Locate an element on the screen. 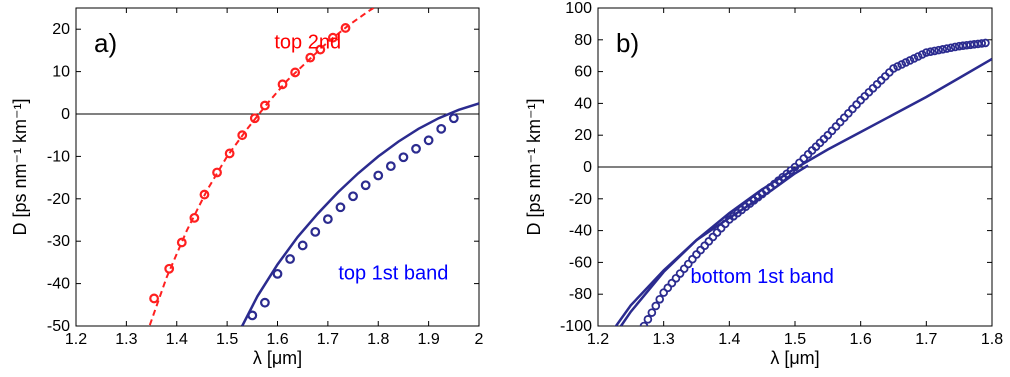  annotation-label: top 1st band is located at coordinates (393, 273).